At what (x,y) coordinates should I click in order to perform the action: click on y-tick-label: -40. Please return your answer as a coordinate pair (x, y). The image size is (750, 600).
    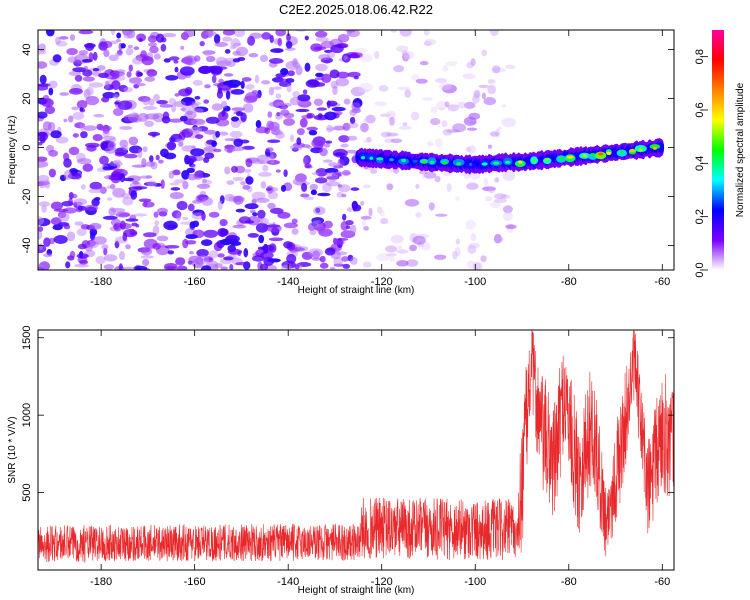
    Looking at the image, I should click on (27, 246).